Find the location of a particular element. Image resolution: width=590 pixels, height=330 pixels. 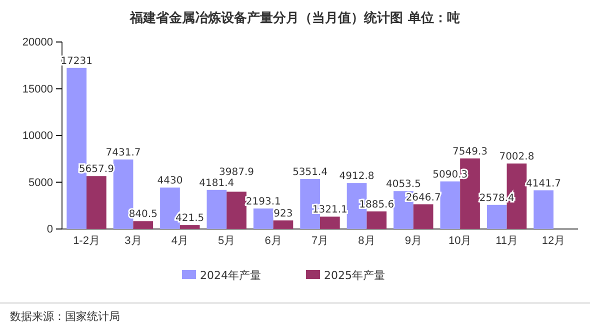

data-label: 4430 is located at coordinates (170, 181).